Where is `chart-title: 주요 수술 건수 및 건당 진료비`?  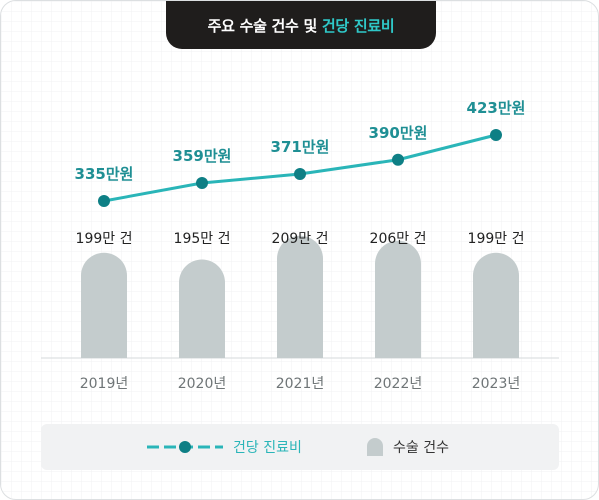 chart-title: 주요 수술 건수 및 건당 진료비 is located at coordinates (301, 25).